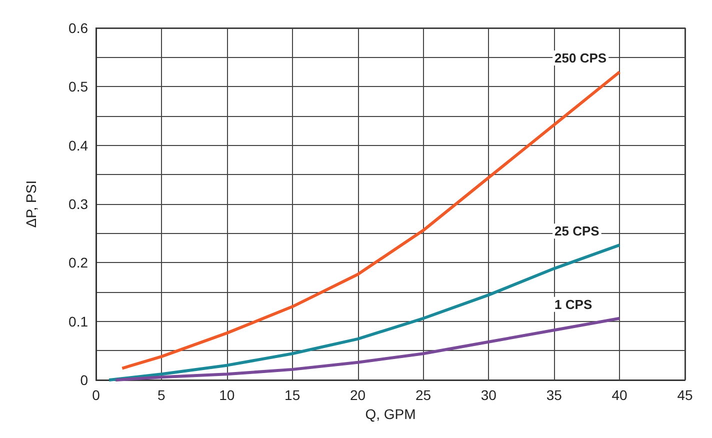  What do you see at coordinates (620, 395) in the screenshot?
I see `x-tick-label: 40` at bounding box center [620, 395].